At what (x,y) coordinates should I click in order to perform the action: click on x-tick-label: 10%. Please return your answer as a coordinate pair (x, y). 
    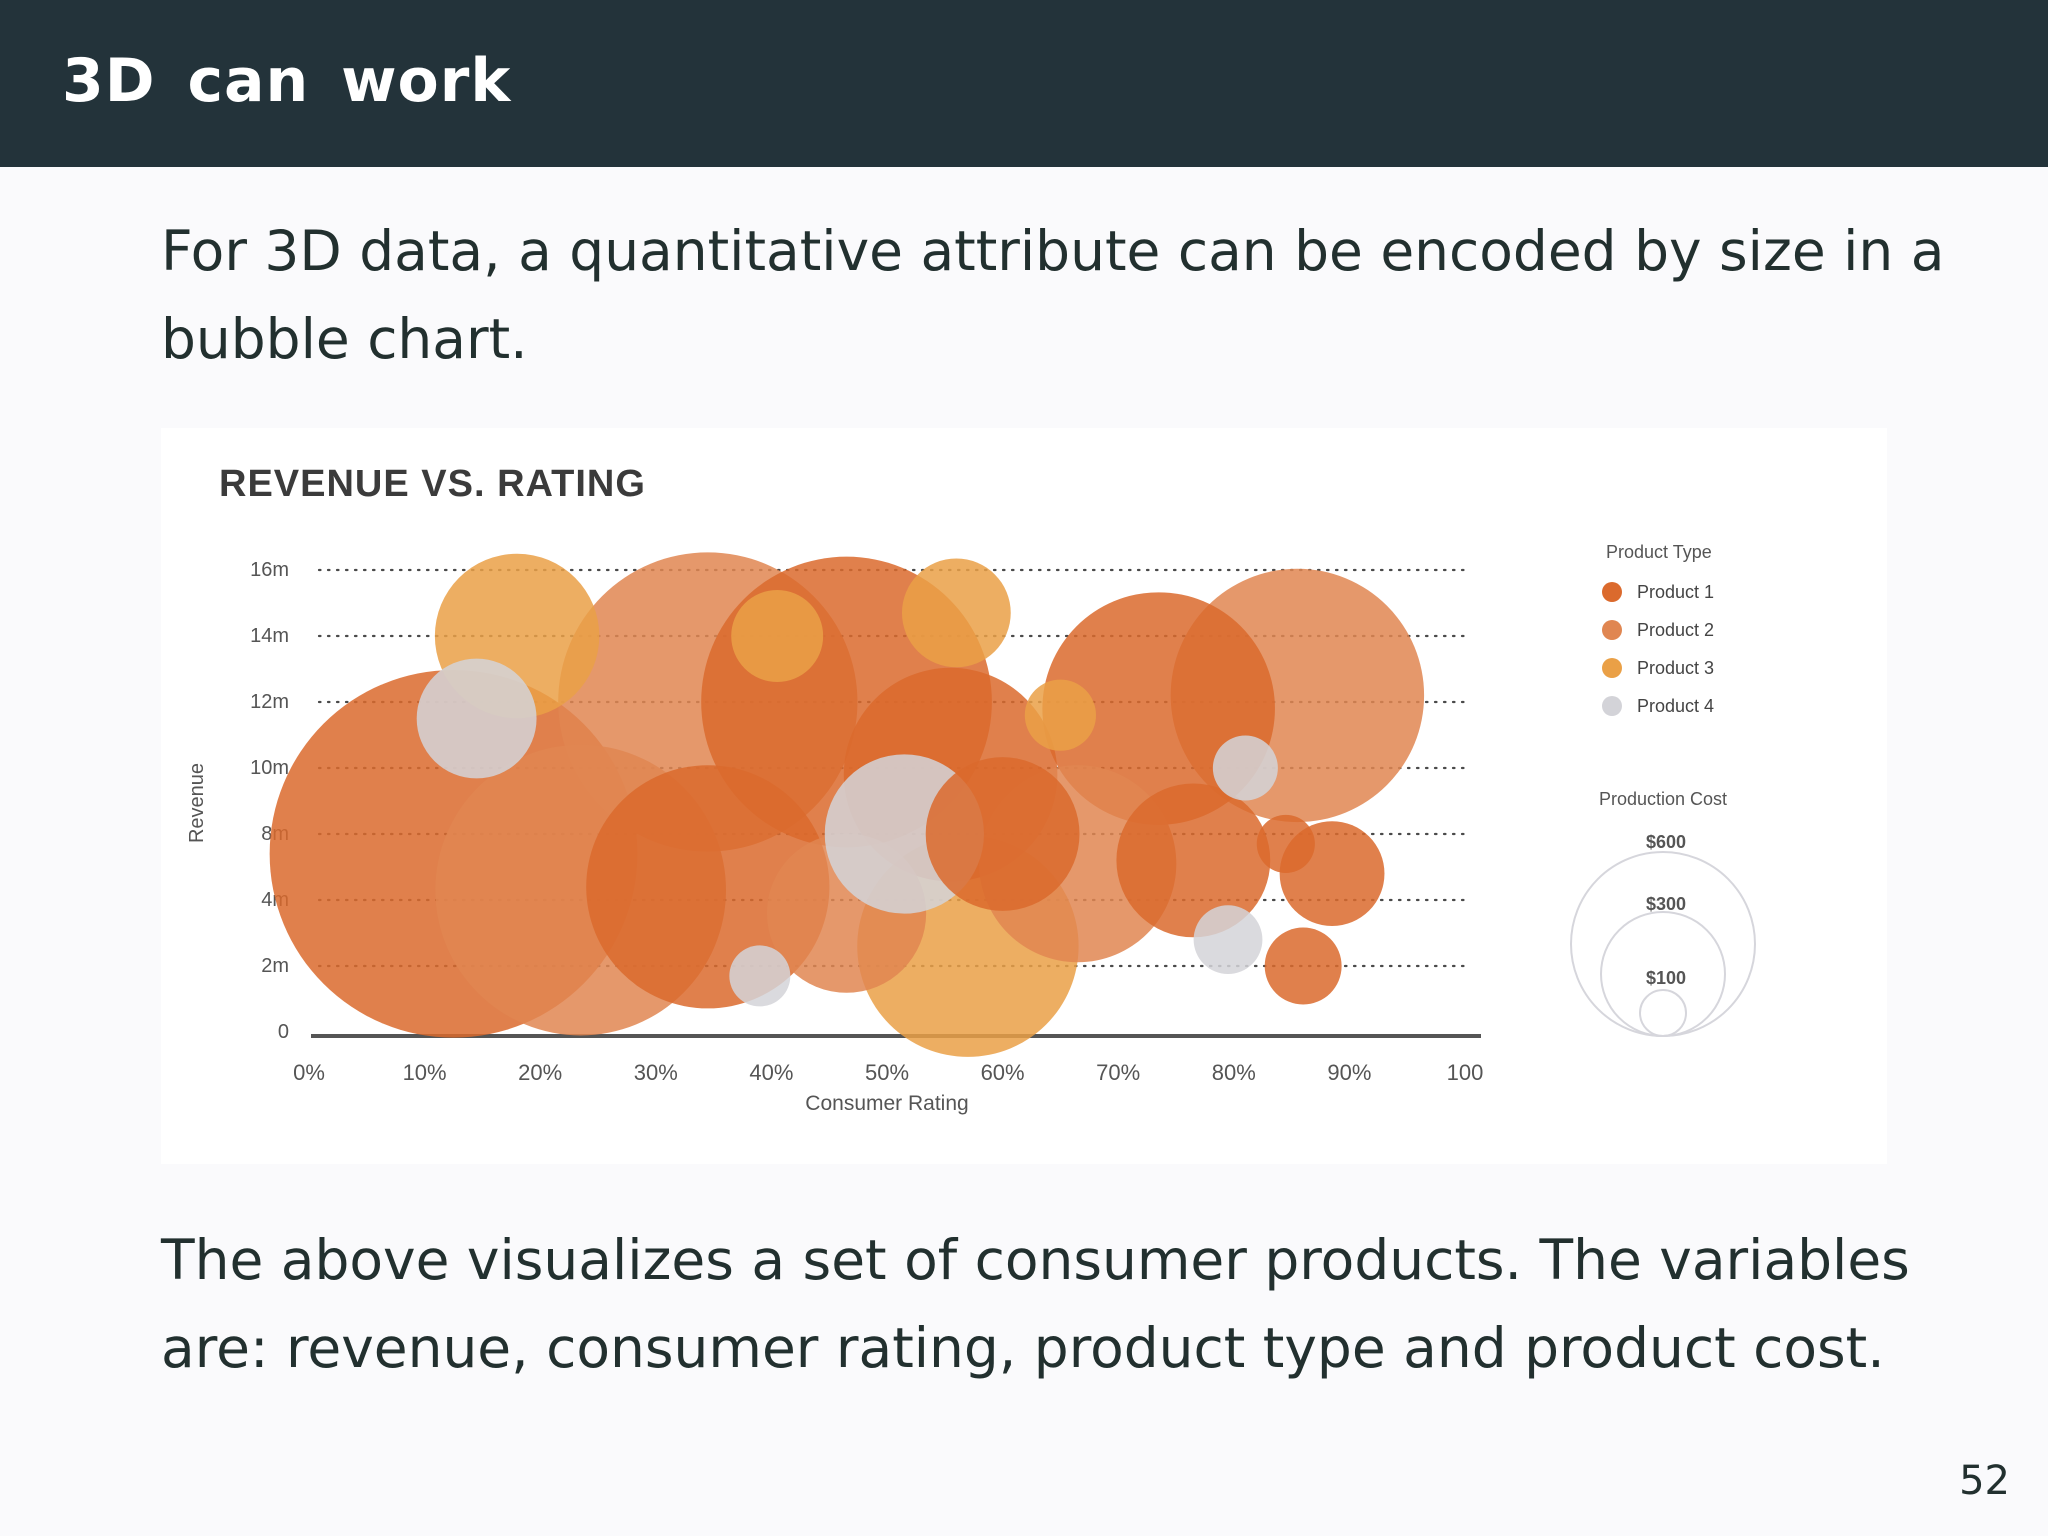
    Looking at the image, I should click on (425, 1072).